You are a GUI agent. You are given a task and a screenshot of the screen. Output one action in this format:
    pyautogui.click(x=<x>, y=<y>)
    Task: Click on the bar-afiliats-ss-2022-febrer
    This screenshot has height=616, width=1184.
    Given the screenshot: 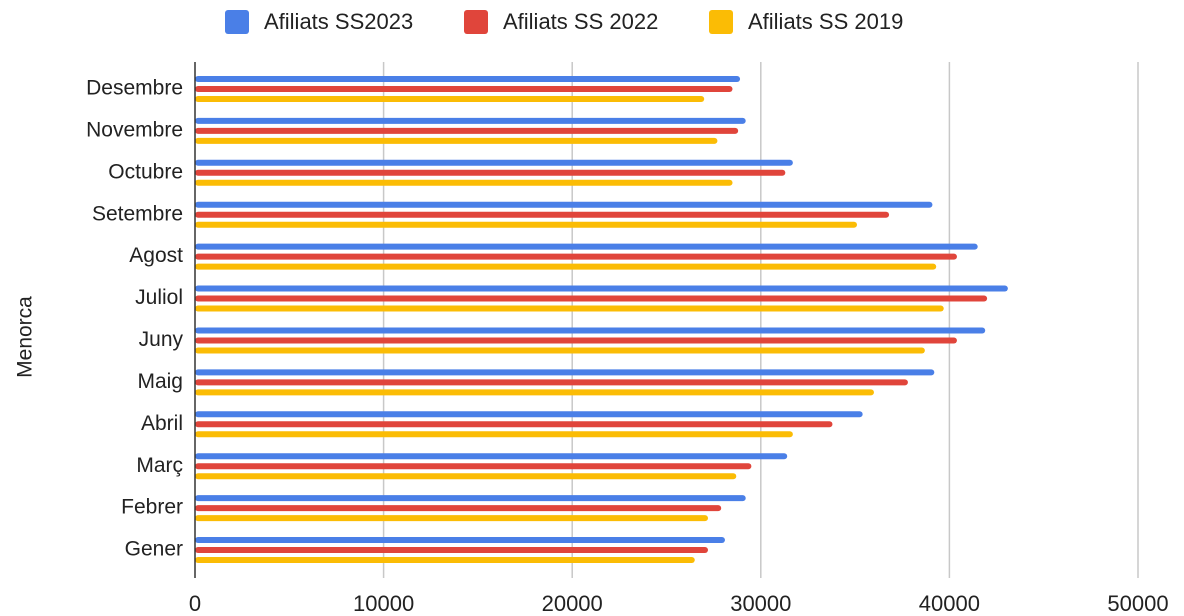 What is the action you would take?
    pyautogui.click(x=458, y=508)
    